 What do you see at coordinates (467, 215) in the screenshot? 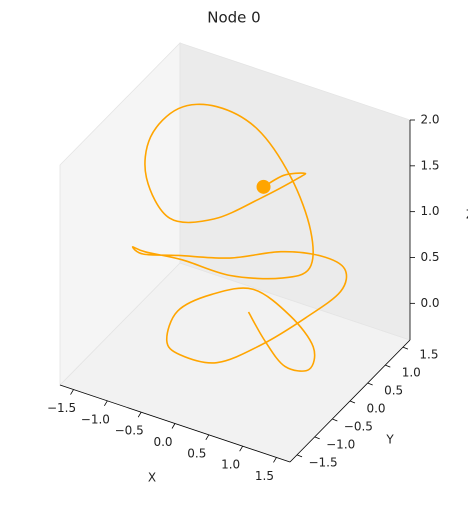
I see `z-axis-label: Z` at bounding box center [467, 215].